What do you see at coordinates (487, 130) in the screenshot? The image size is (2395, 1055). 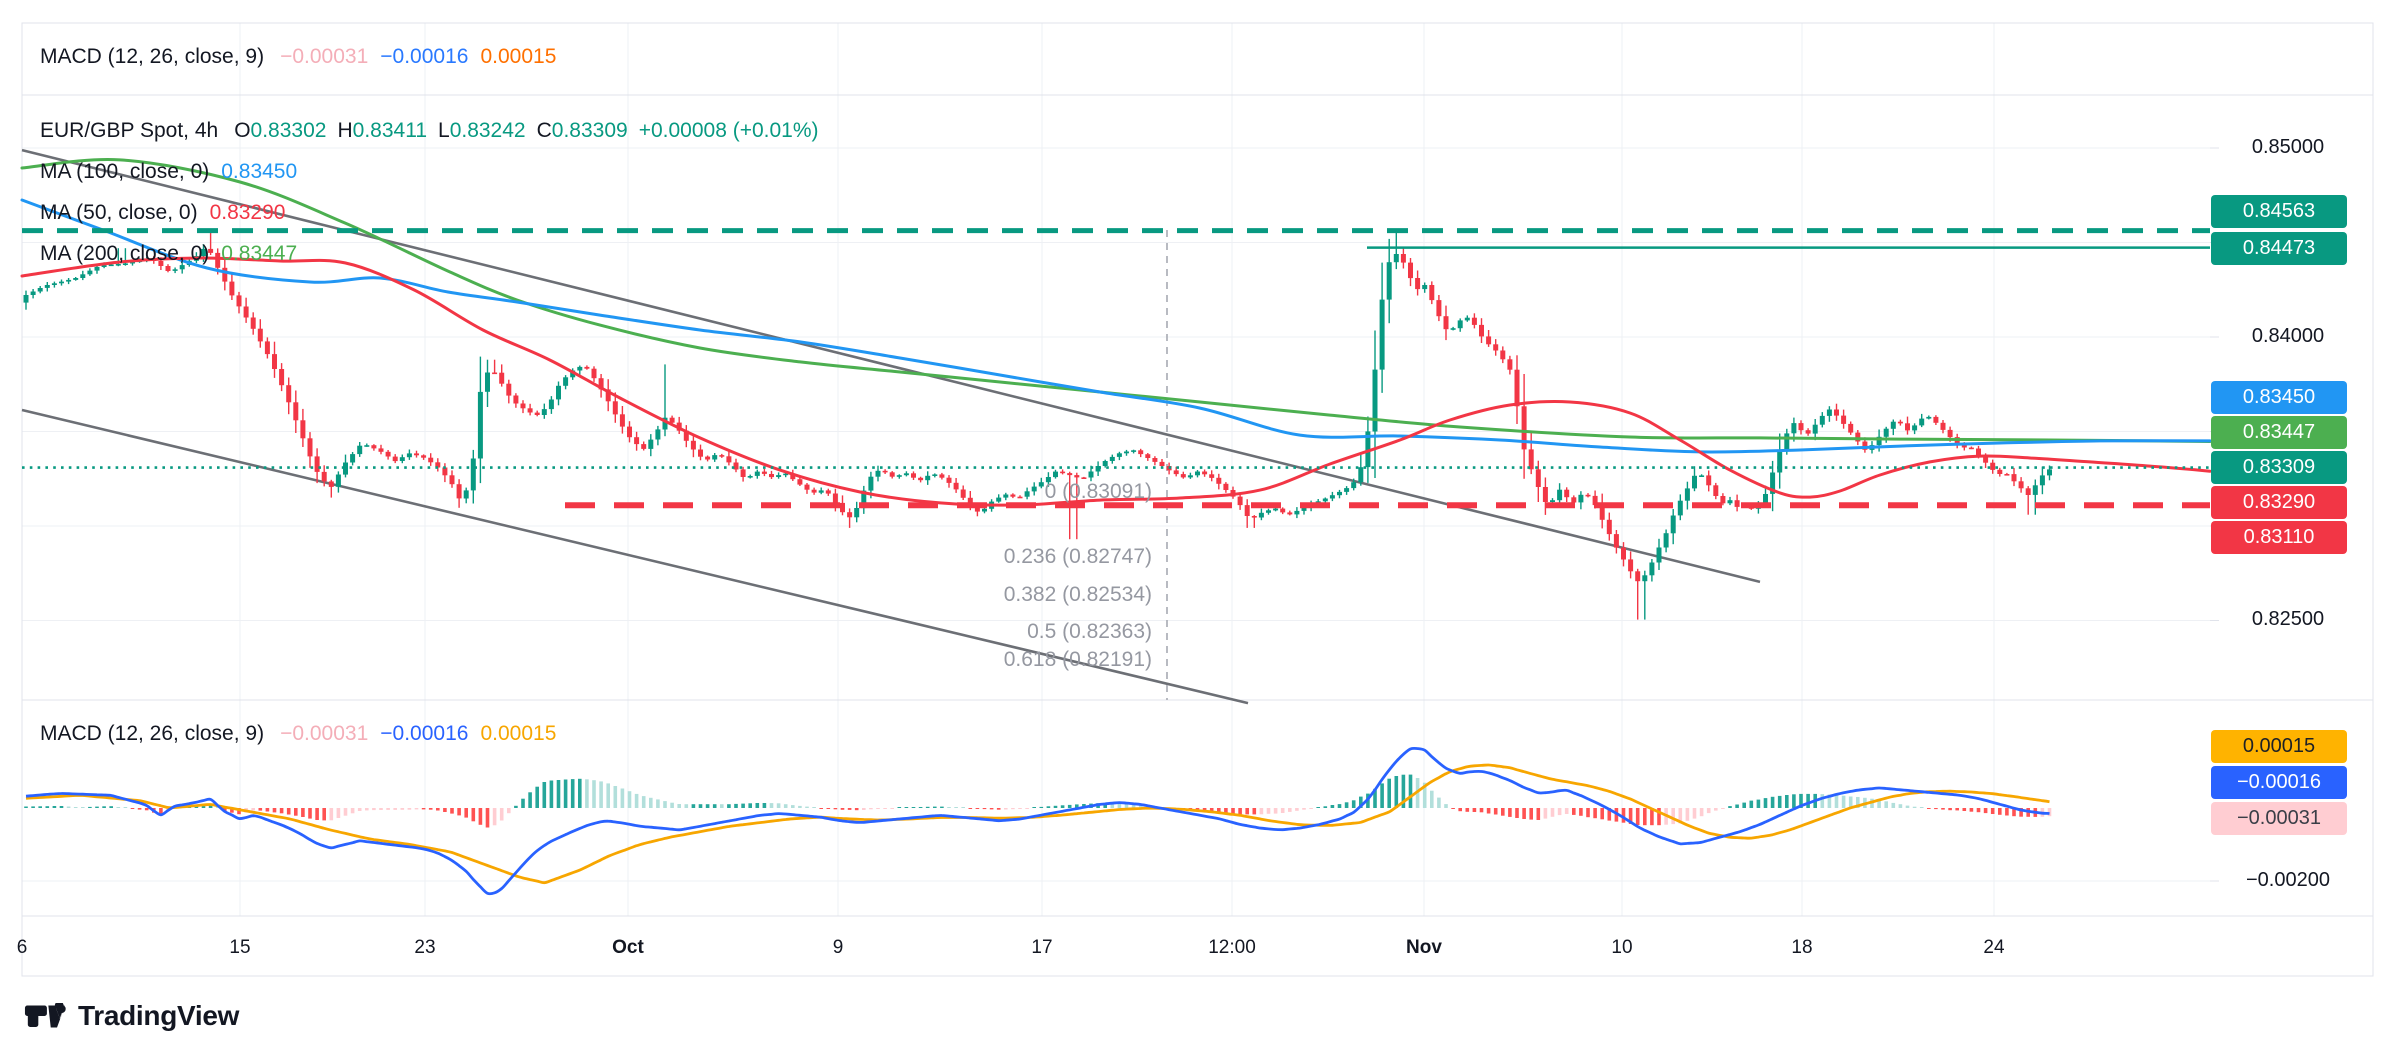 I see `low-value: 0.83242` at bounding box center [487, 130].